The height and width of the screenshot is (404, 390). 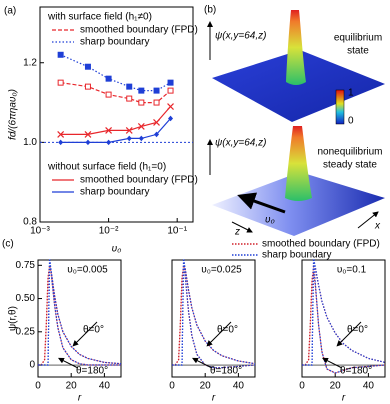 What do you see at coordinates (261, 203) in the screenshot?
I see `velocity-arrow` at bounding box center [261, 203].